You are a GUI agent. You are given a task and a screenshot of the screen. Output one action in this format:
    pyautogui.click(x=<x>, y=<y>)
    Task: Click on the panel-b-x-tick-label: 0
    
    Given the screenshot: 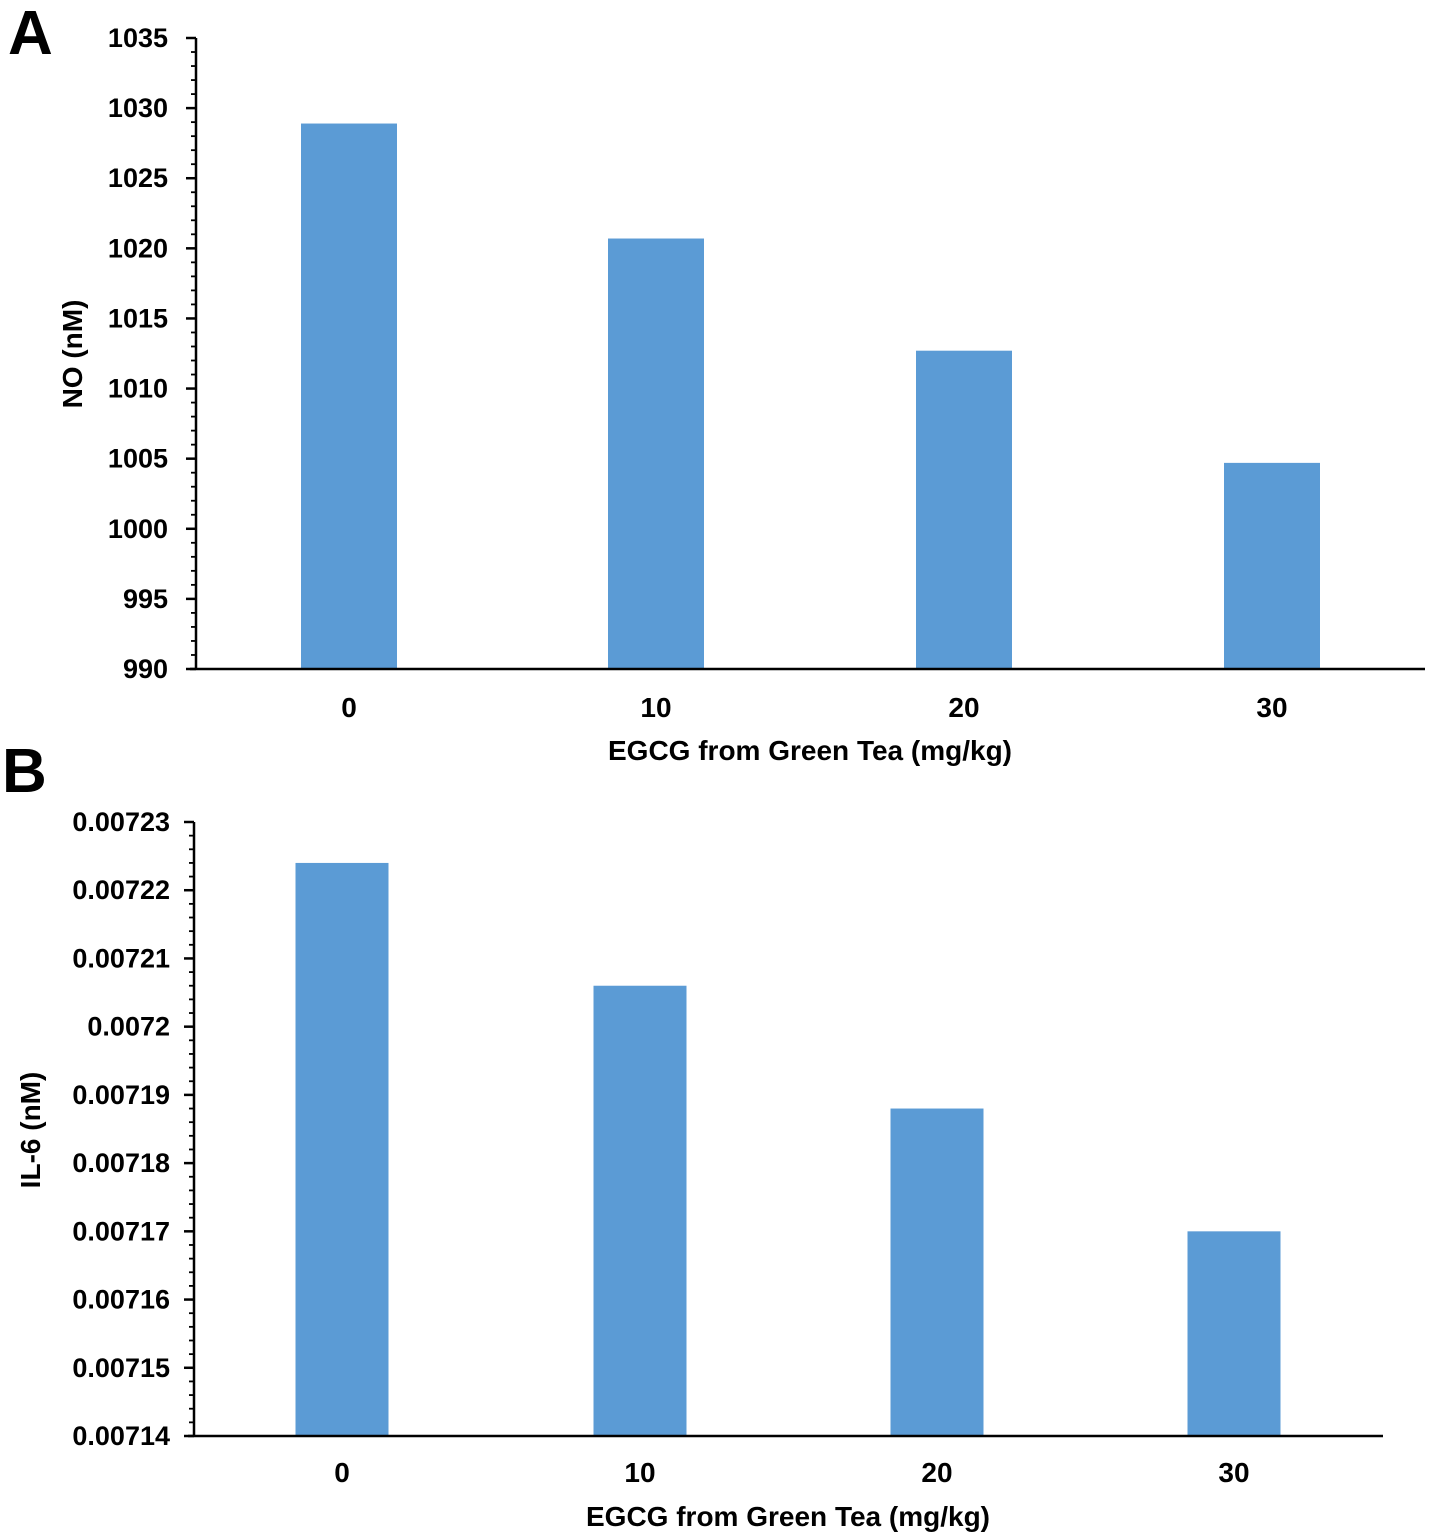 What is the action you would take?
    pyautogui.click(x=342, y=1472)
    